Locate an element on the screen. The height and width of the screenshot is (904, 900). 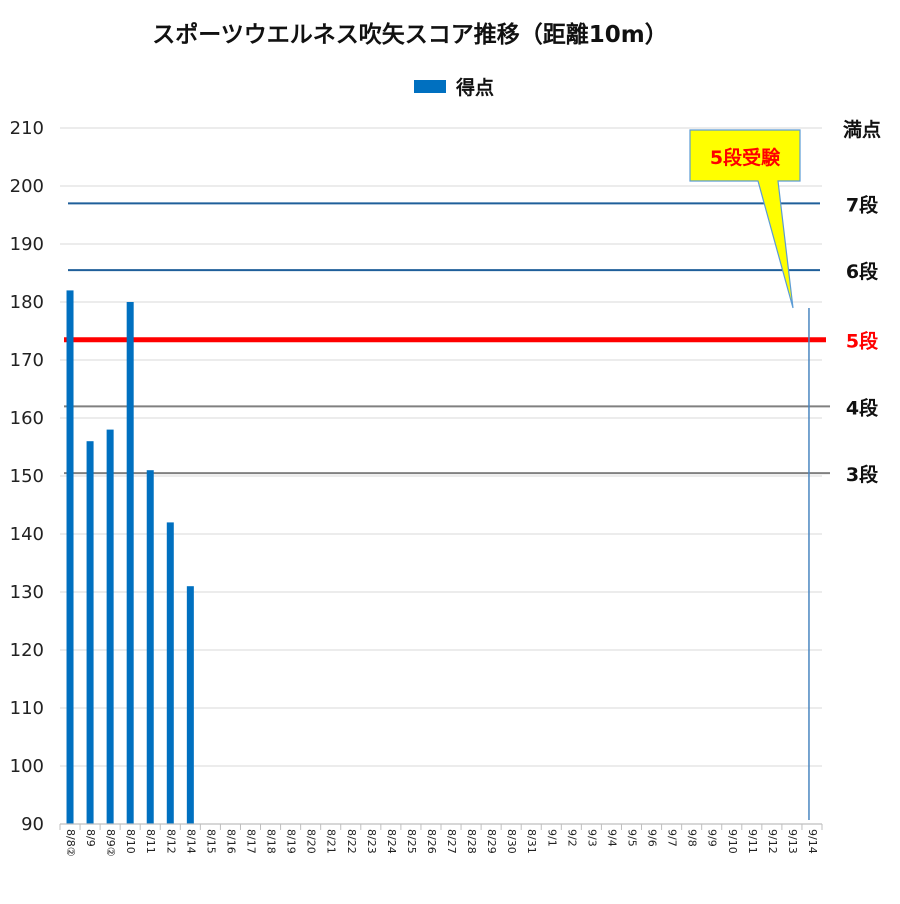
y-tick-labels: 90 100 110 120 130 140 150 160 170 180 190 200 210 is located at coordinates (27, 476).